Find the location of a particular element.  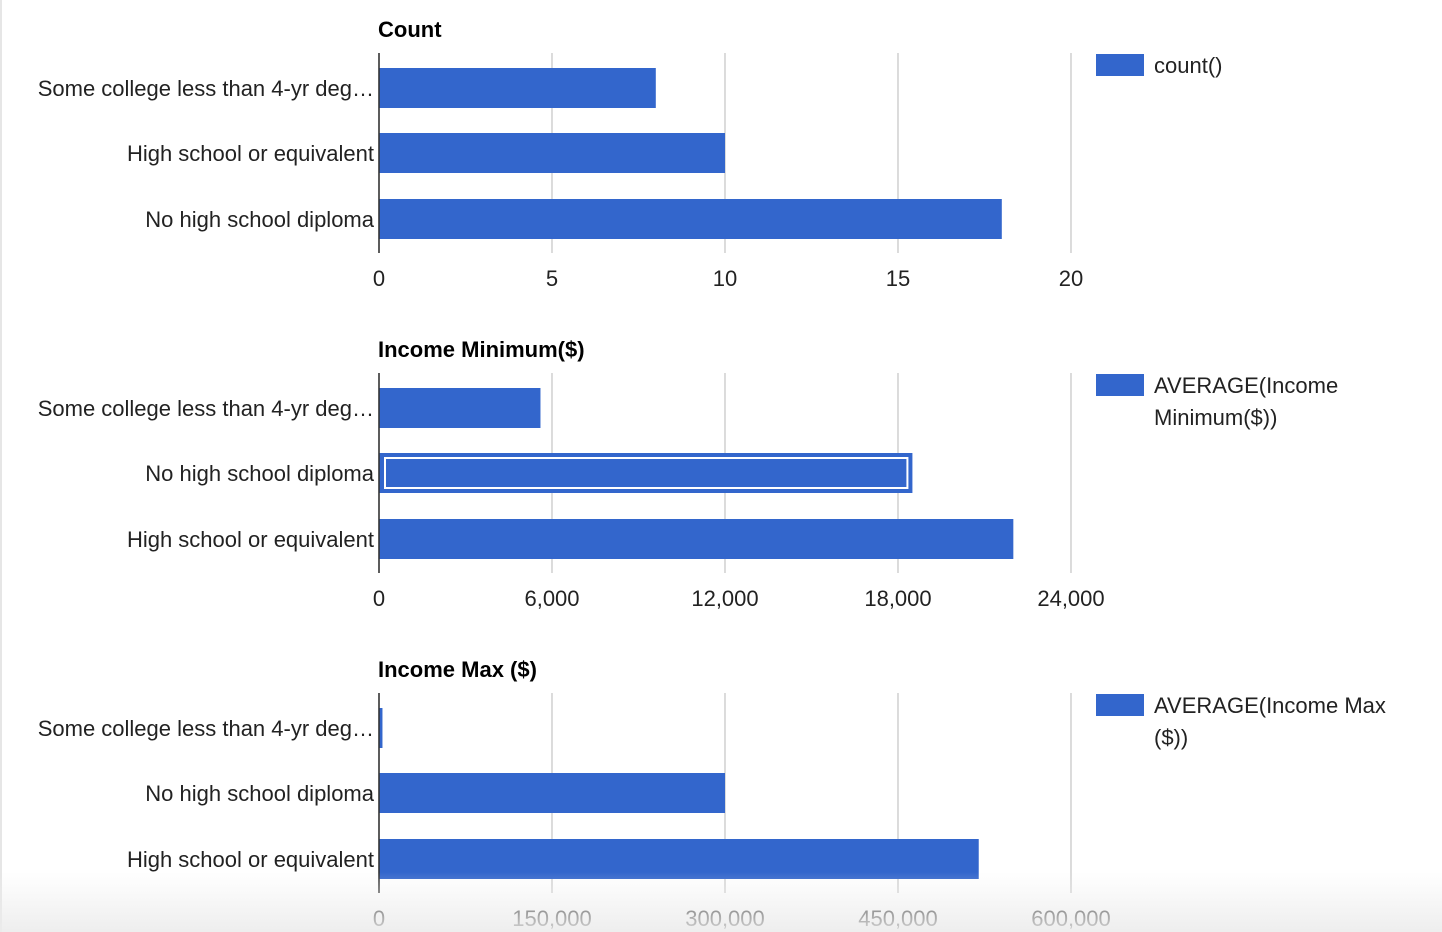

legend-label: AVERAGE(Income is located at coordinates (1246, 385).